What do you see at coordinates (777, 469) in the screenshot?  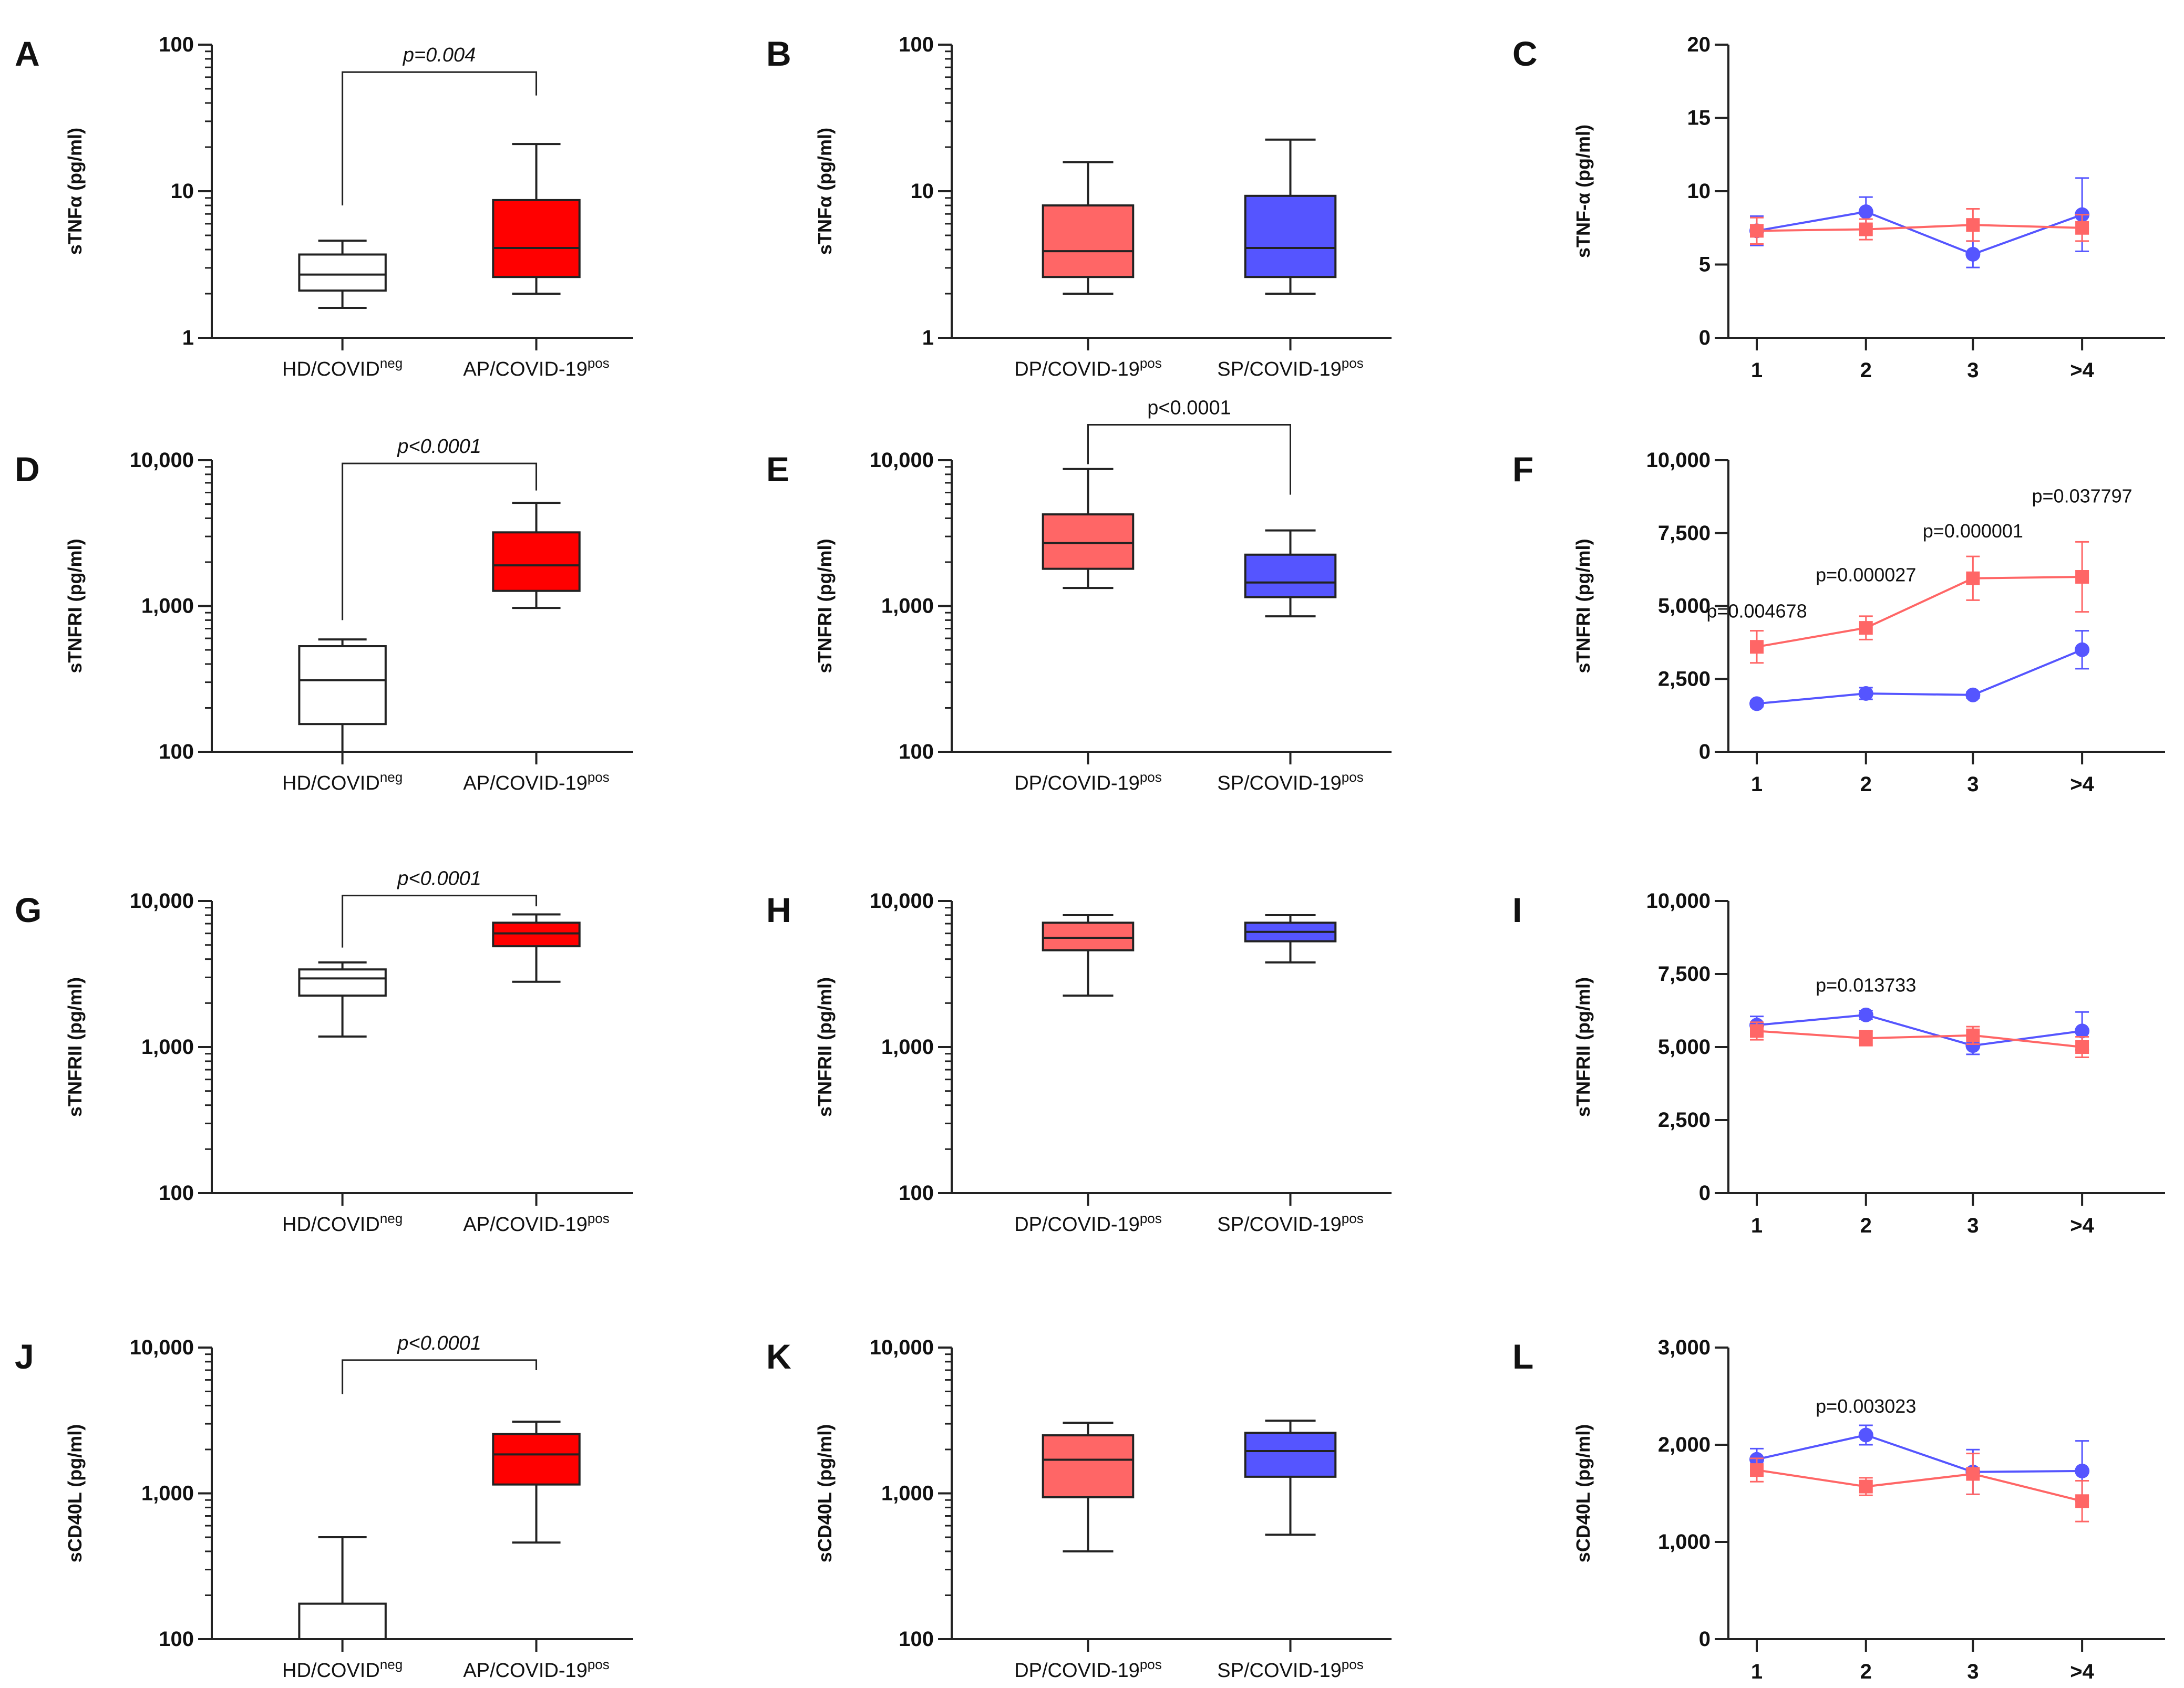 I see `panel-letter: E` at bounding box center [777, 469].